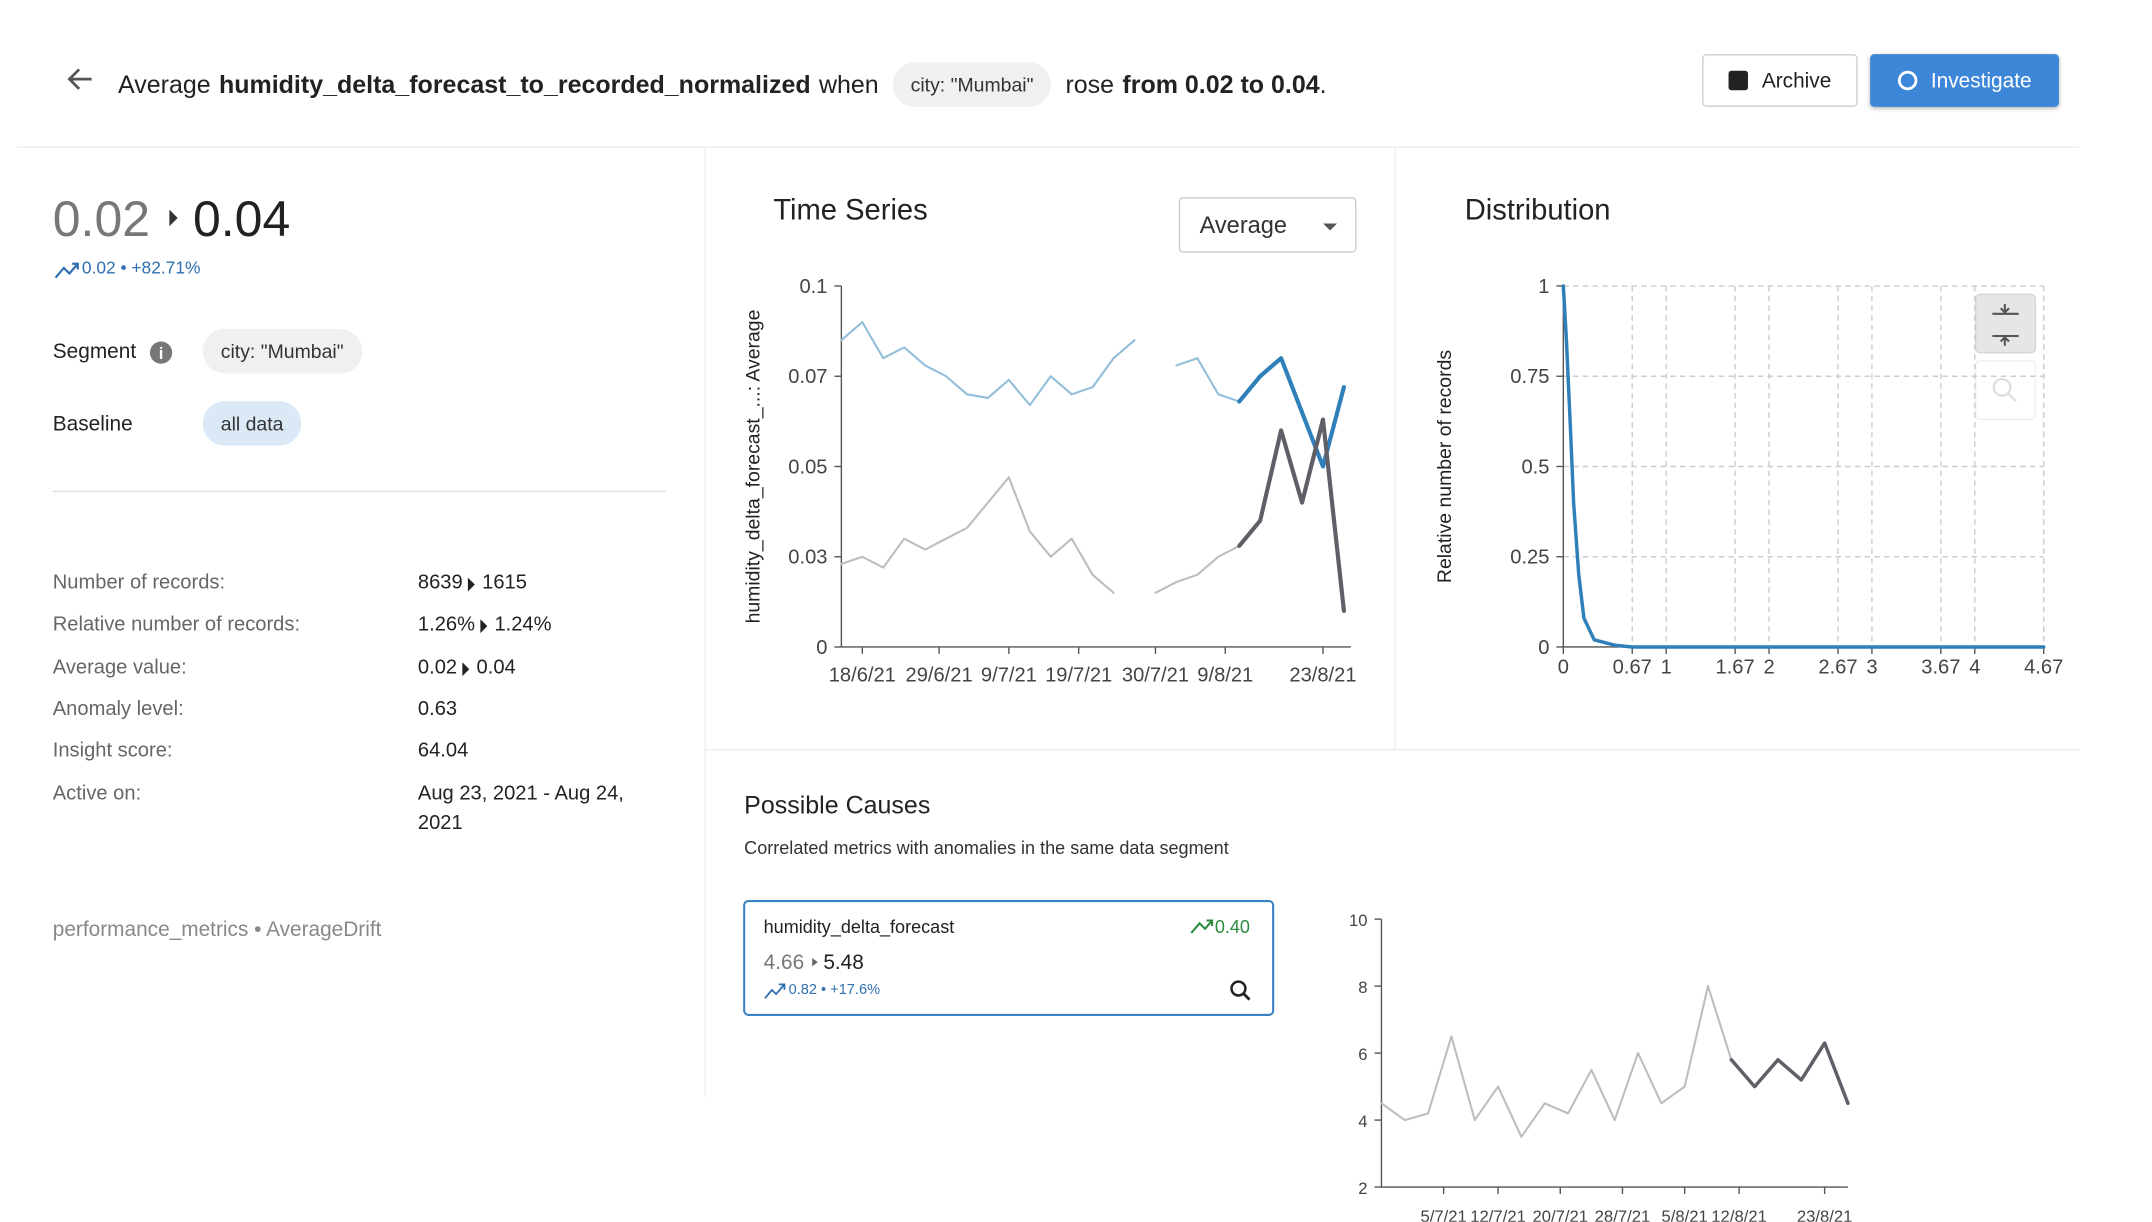 The width and height of the screenshot is (2152, 1222). I want to click on x-tick-label: 29/6/21, so click(939, 676).